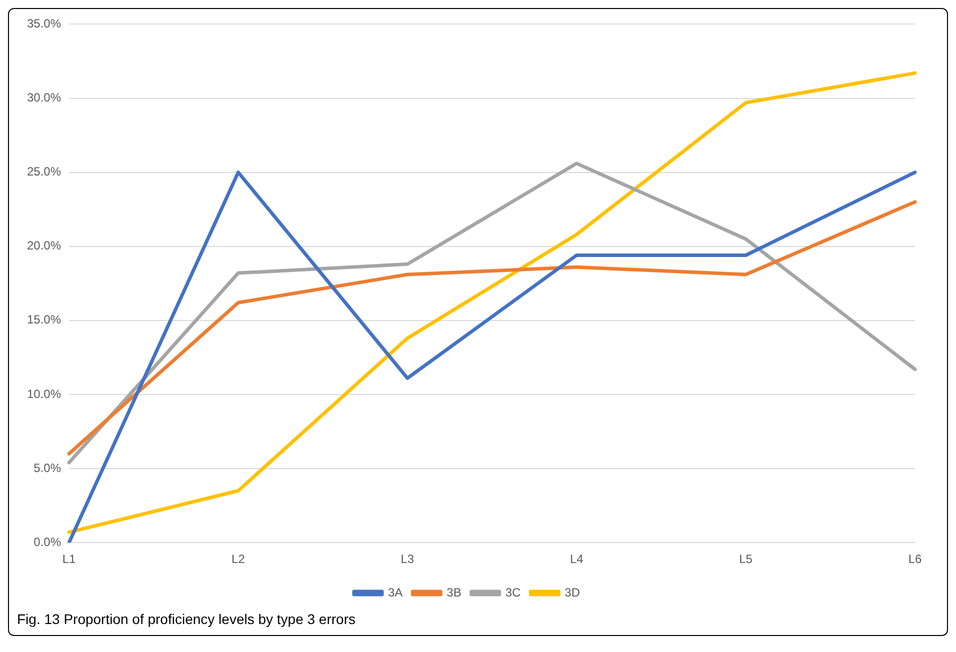 This screenshot has height=652, width=956. Describe the element at coordinates (454, 592) in the screenshot. I see `legend-label: 3B` at that location.